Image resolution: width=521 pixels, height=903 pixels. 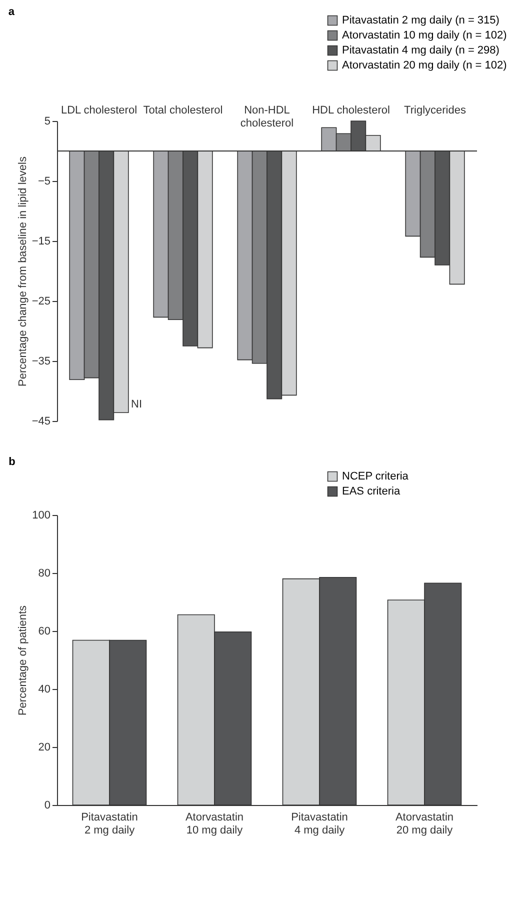 I want to click on x-tick-label: Atorvastatin 10 mg daily, so click(x=214, y=824).